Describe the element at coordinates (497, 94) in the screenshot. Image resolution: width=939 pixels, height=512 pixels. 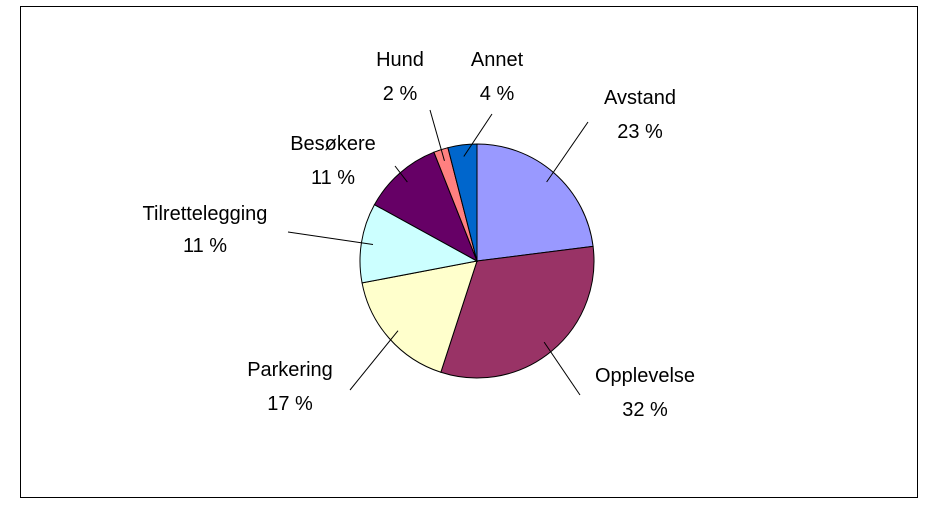
I see `slice-value-label: 4 %` at that location.